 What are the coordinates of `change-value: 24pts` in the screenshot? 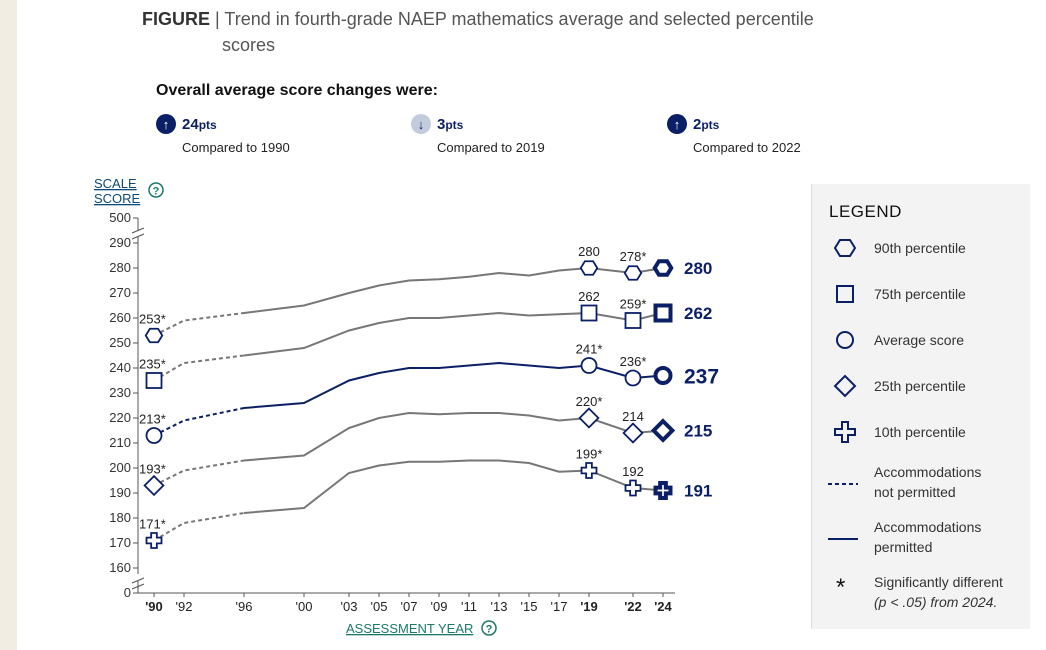 It's located at (199, 124).